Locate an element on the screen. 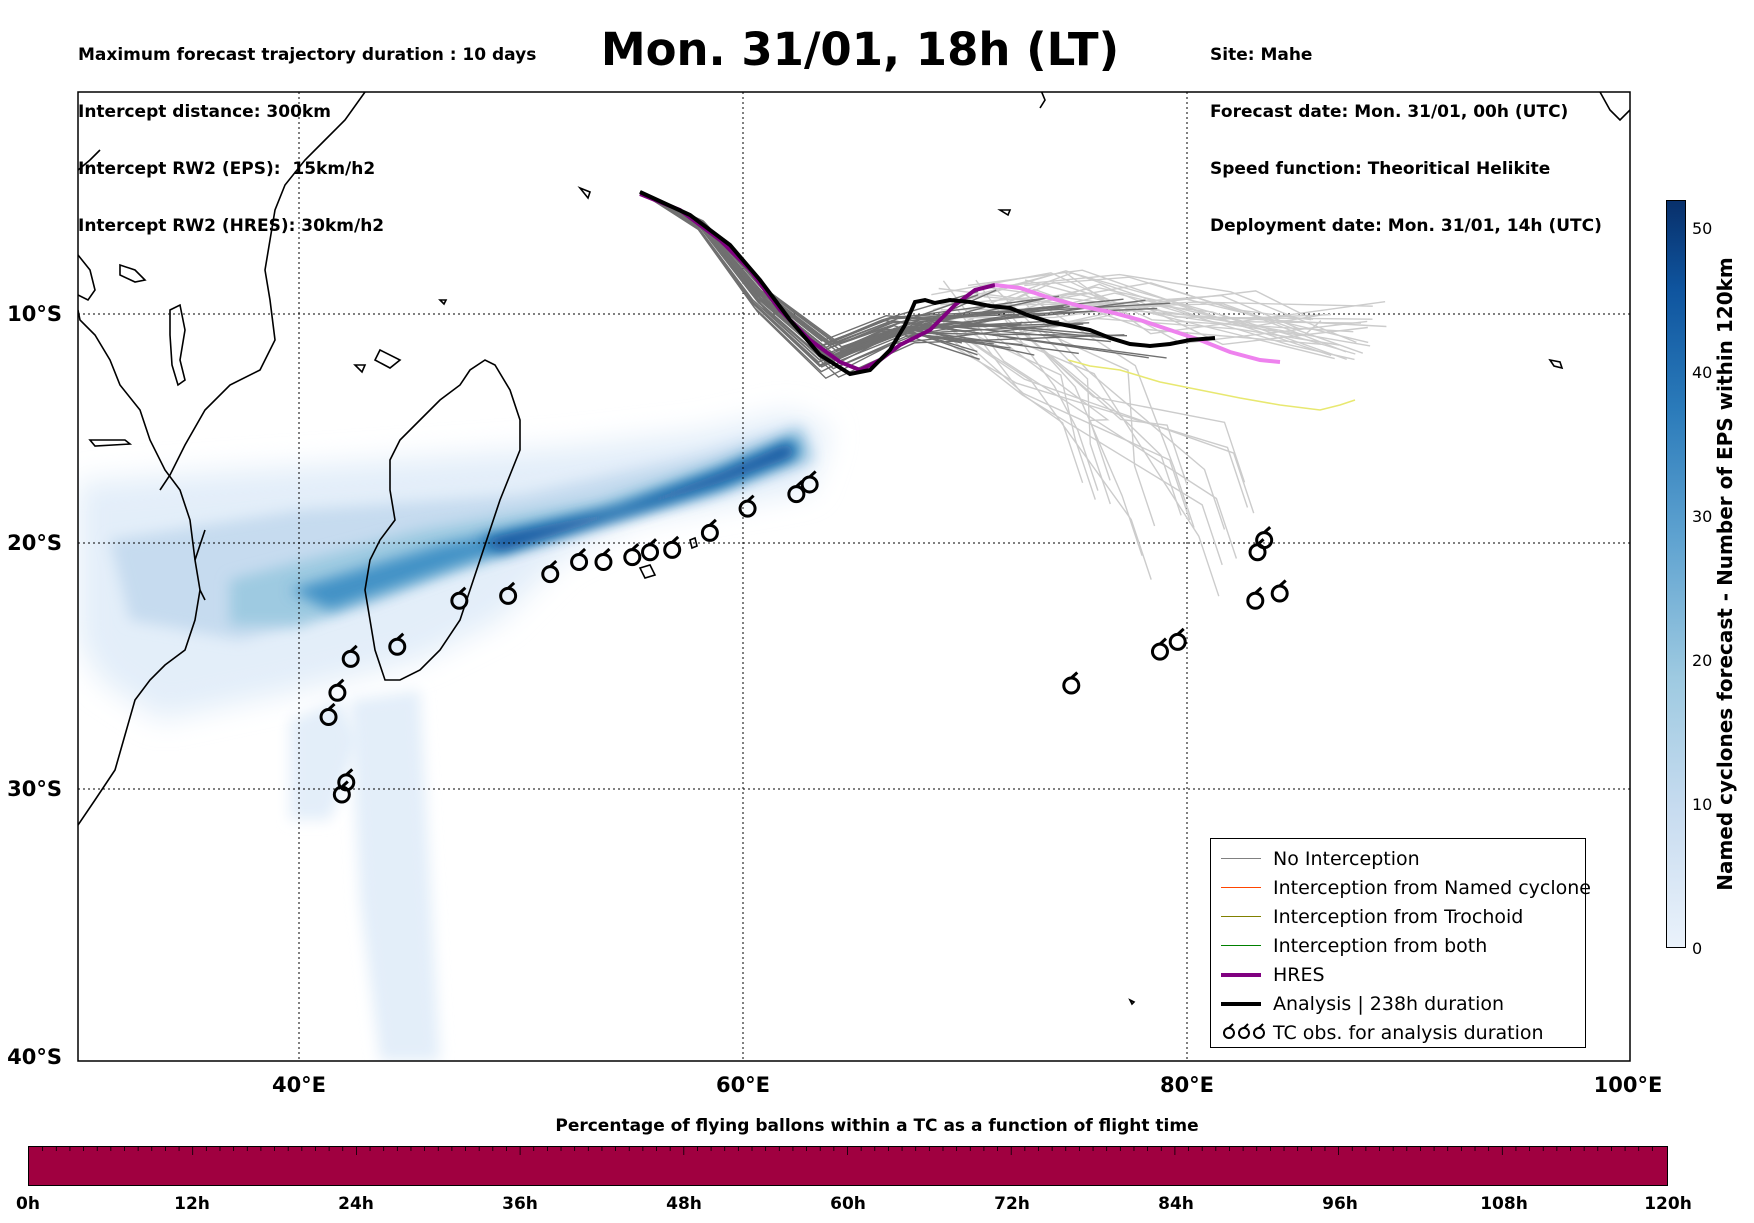  header-line: Site: Mahe is located at coordinates (1261, 55).